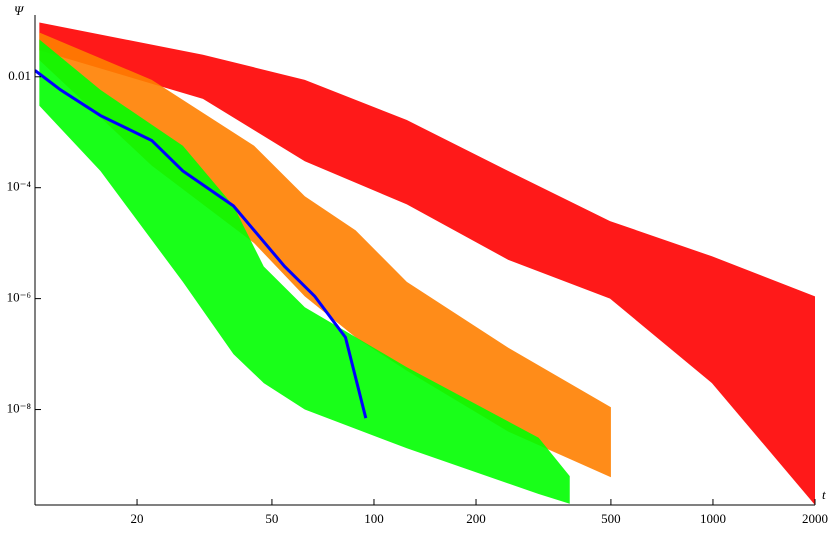 The height and width of the screenshot is (535, 830). Describe the element at coordinates (611, 518) in the screenshot. I see `x-tick-label: 500` at that location.